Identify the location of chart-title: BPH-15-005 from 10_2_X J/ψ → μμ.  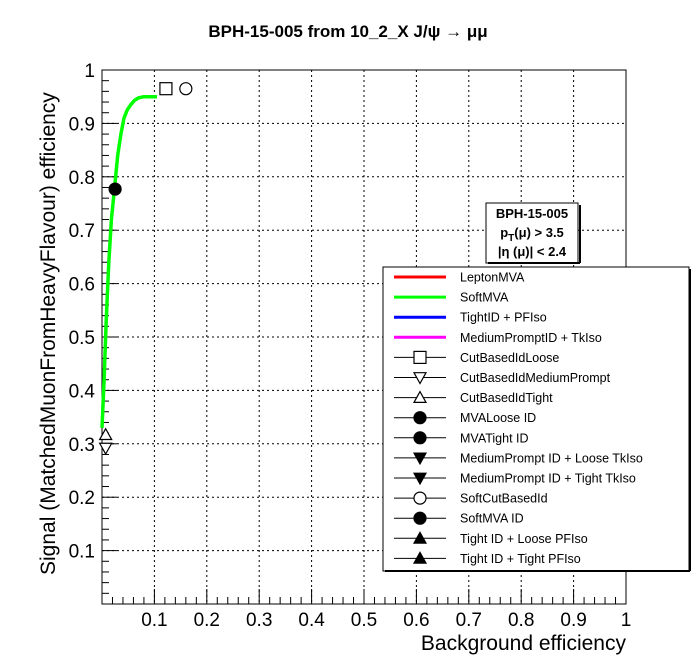
(347, 31).